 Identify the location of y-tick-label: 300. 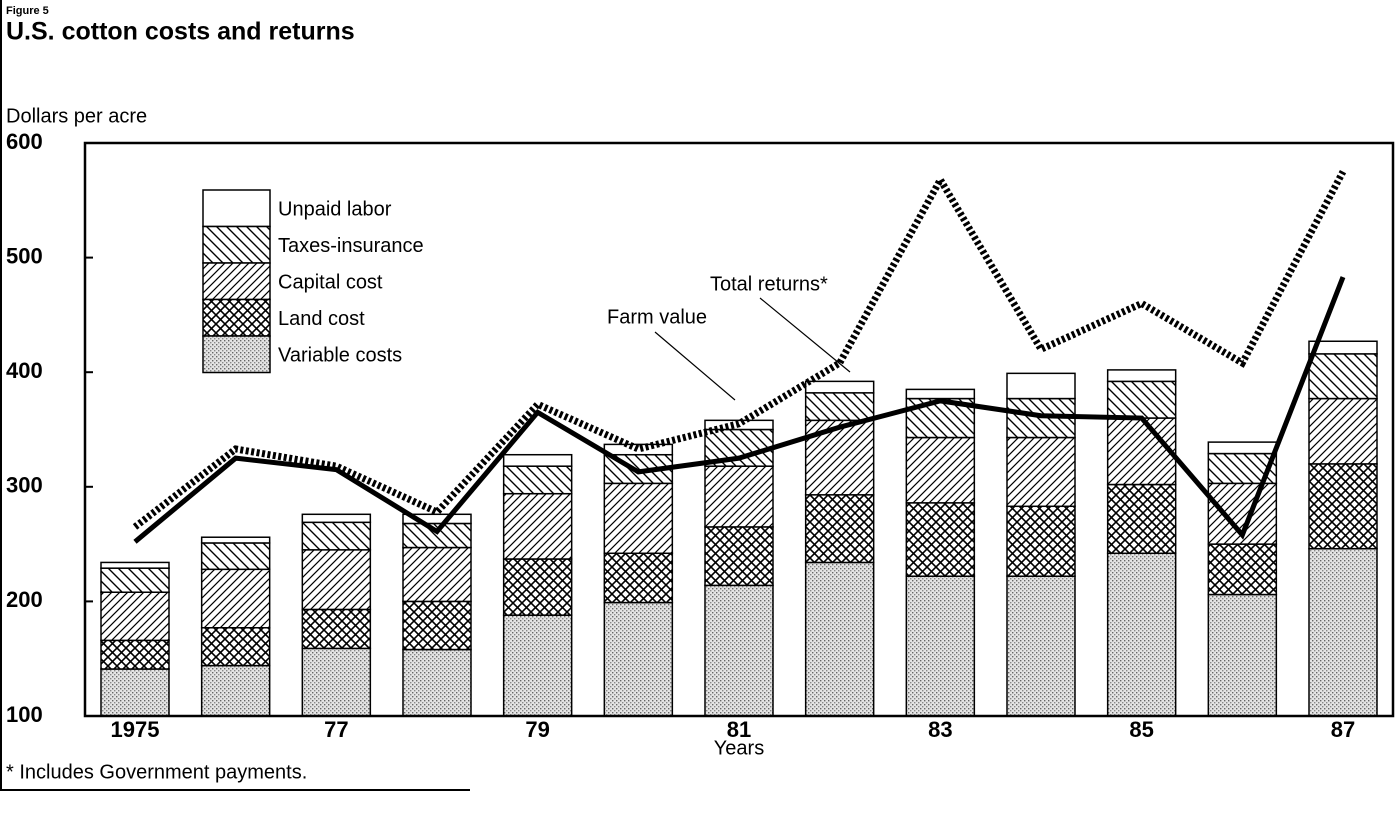
(24, 485).